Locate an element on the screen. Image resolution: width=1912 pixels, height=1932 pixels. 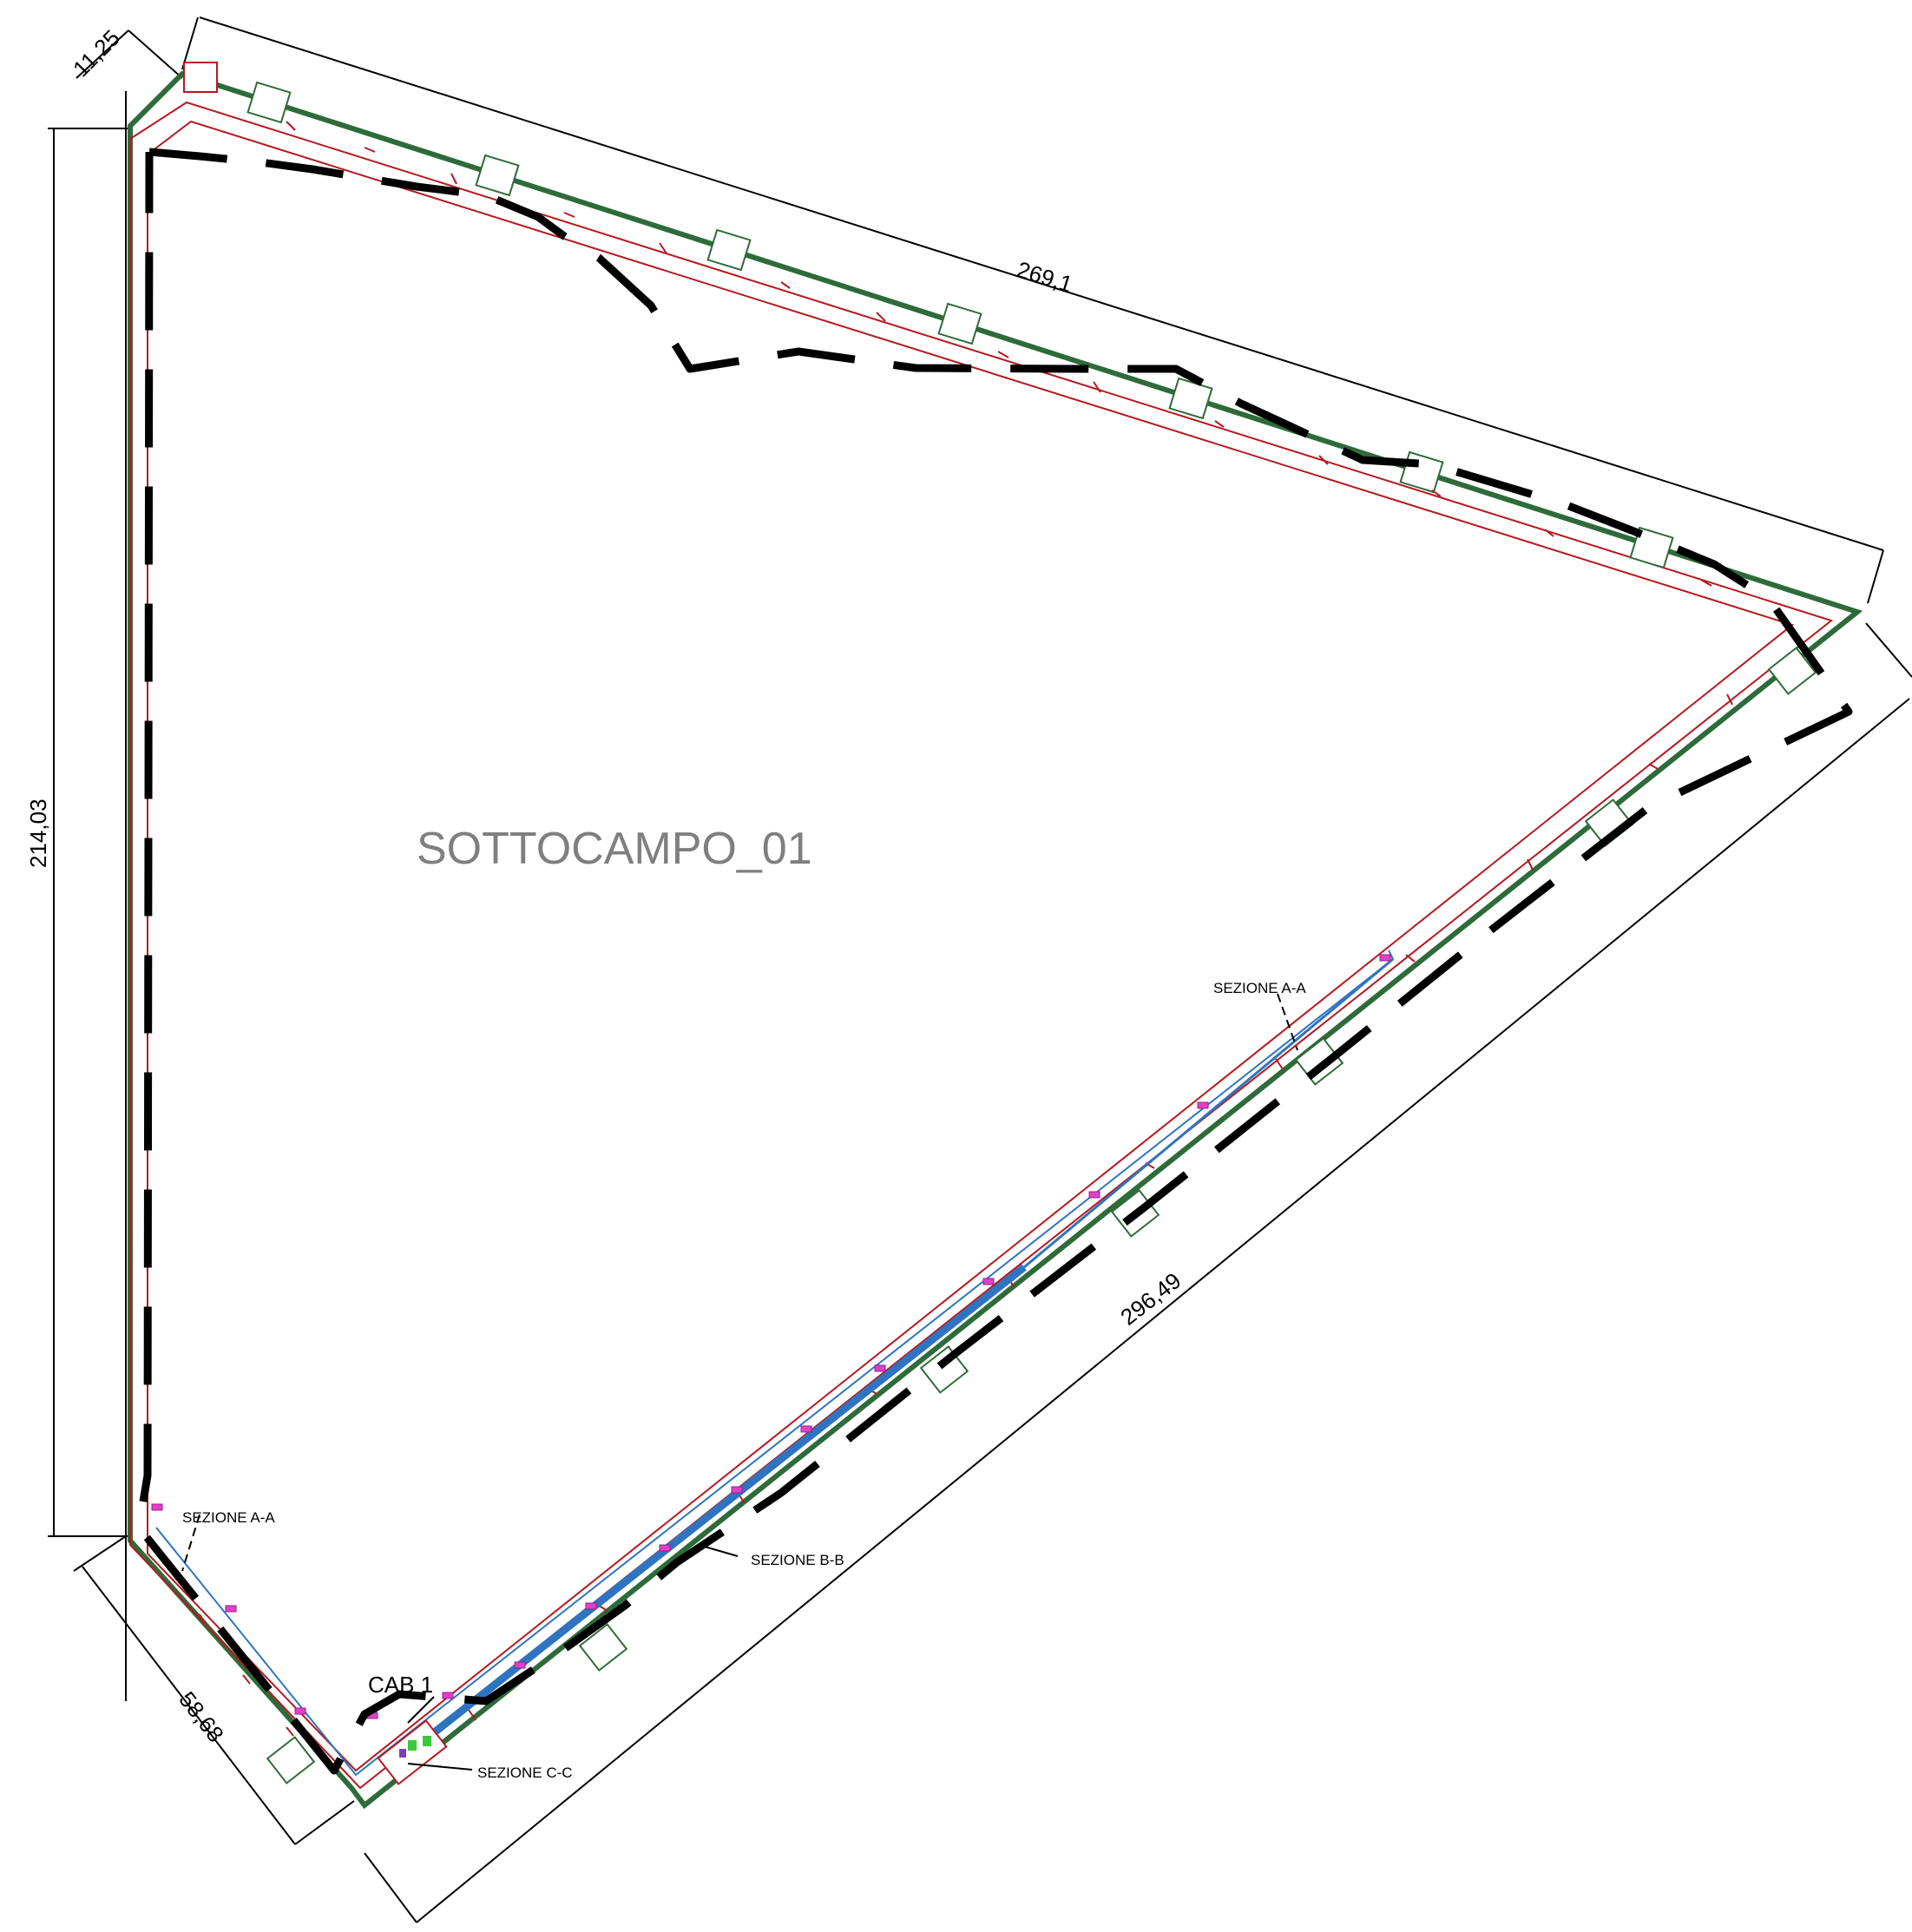
dim-offset: 11,25 is located at coordinates (96, 53).